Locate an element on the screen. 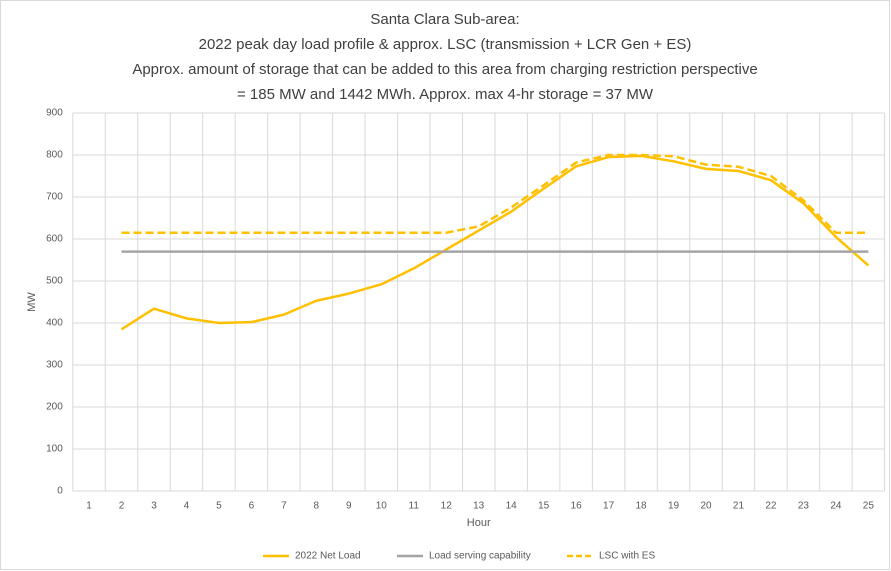 The height and width of the screenshot is (571, 891). x-tick-label: 7 is located at coordinates (284, 506).